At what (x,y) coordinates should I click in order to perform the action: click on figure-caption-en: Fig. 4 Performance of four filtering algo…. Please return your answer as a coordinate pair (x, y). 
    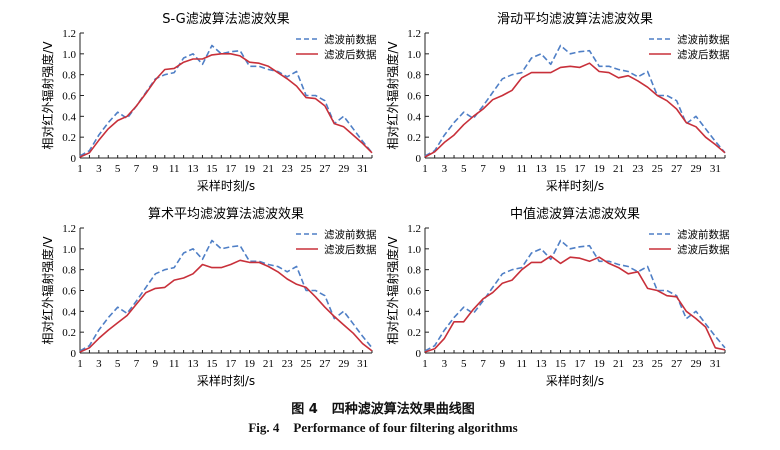
    Looking at the image, I should click on (390, 428).